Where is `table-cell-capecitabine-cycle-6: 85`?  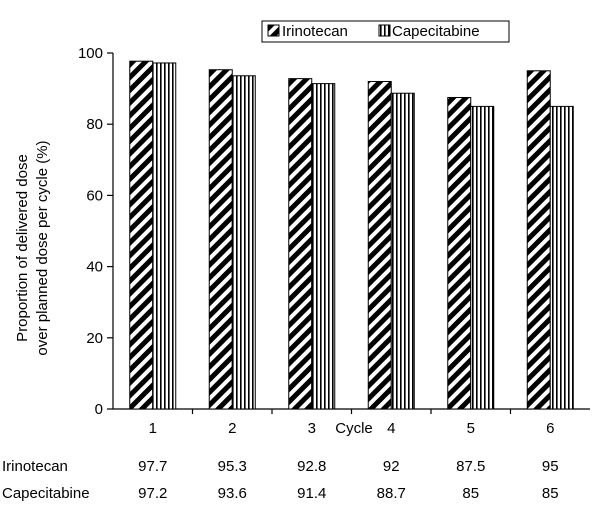
table-cell-capecitabine-cycle-6: 85 is located at coordinates (550, 493).